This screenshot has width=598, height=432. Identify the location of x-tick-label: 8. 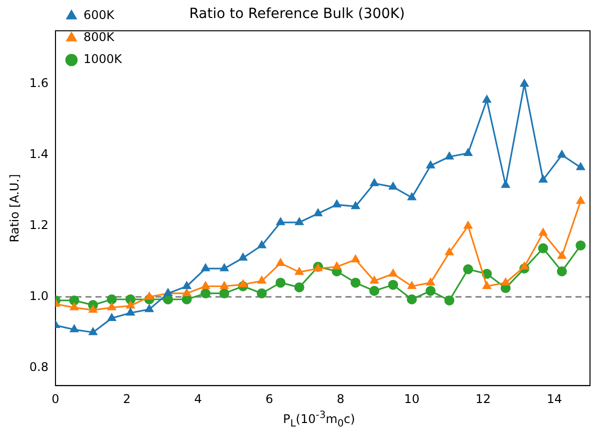
(340, 399).